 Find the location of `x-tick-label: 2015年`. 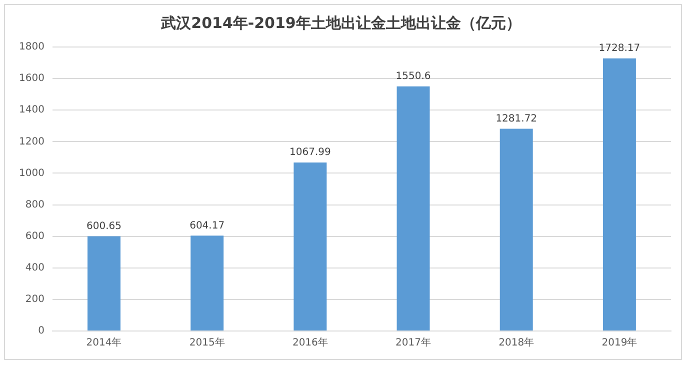

x-tick-label: 2015年 is located at coordinates (207, 342).